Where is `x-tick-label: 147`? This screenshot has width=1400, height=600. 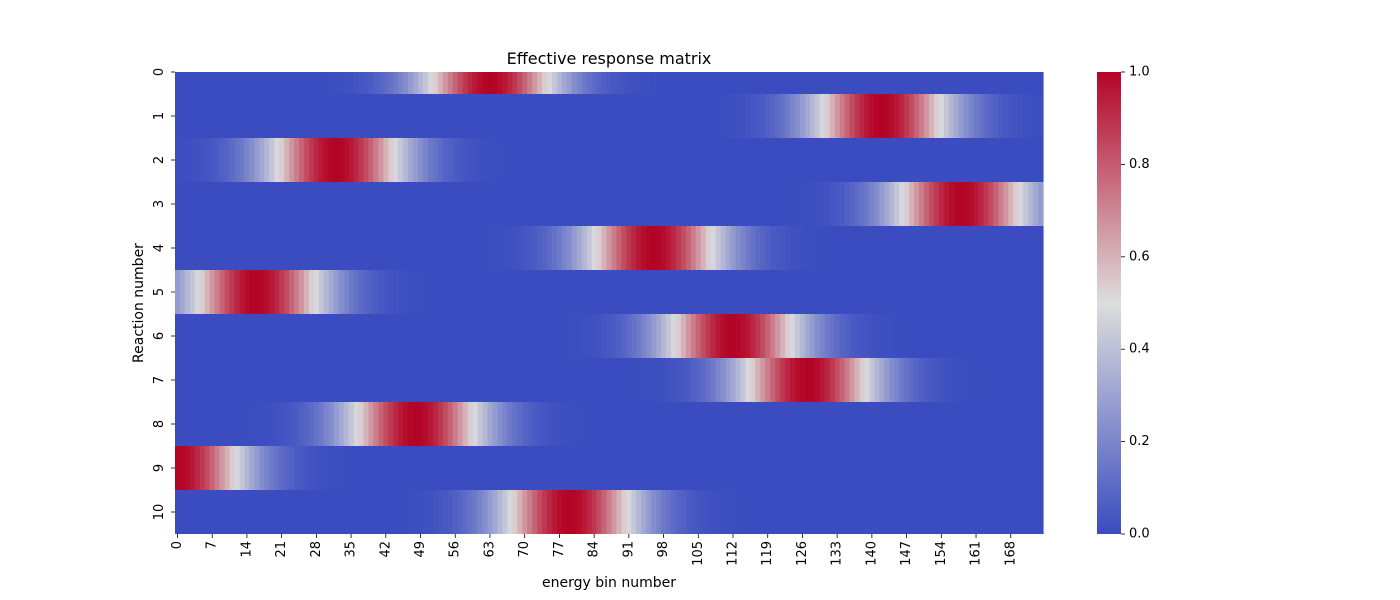 x-tick-label: 147 is located at coordinates (906, 553).